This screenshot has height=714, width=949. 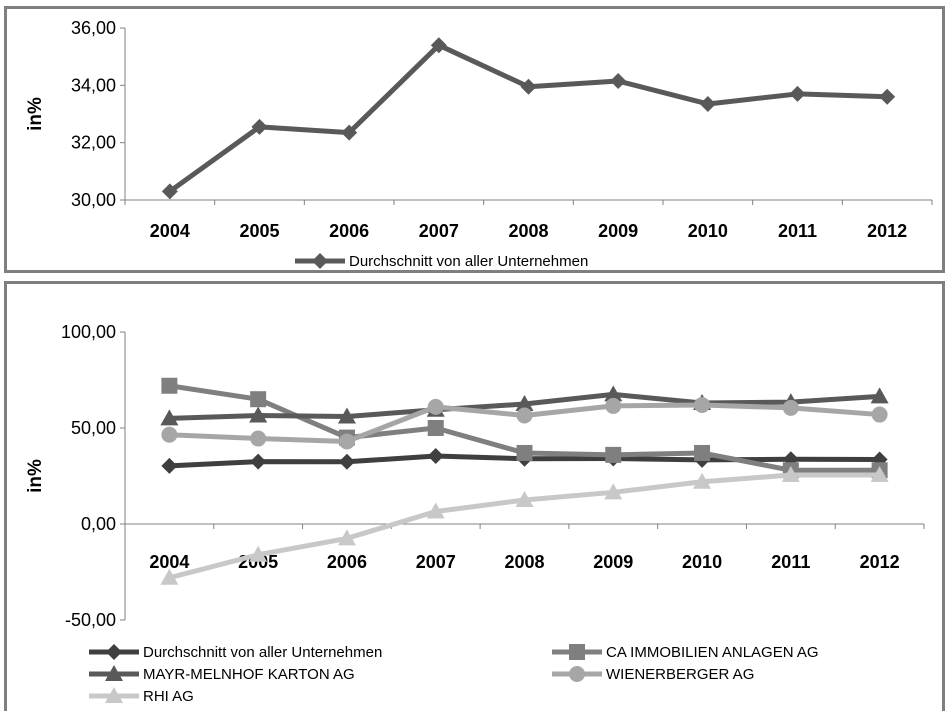 I want to click on y-tick-label: 32,00, so click(x=93, y=143).